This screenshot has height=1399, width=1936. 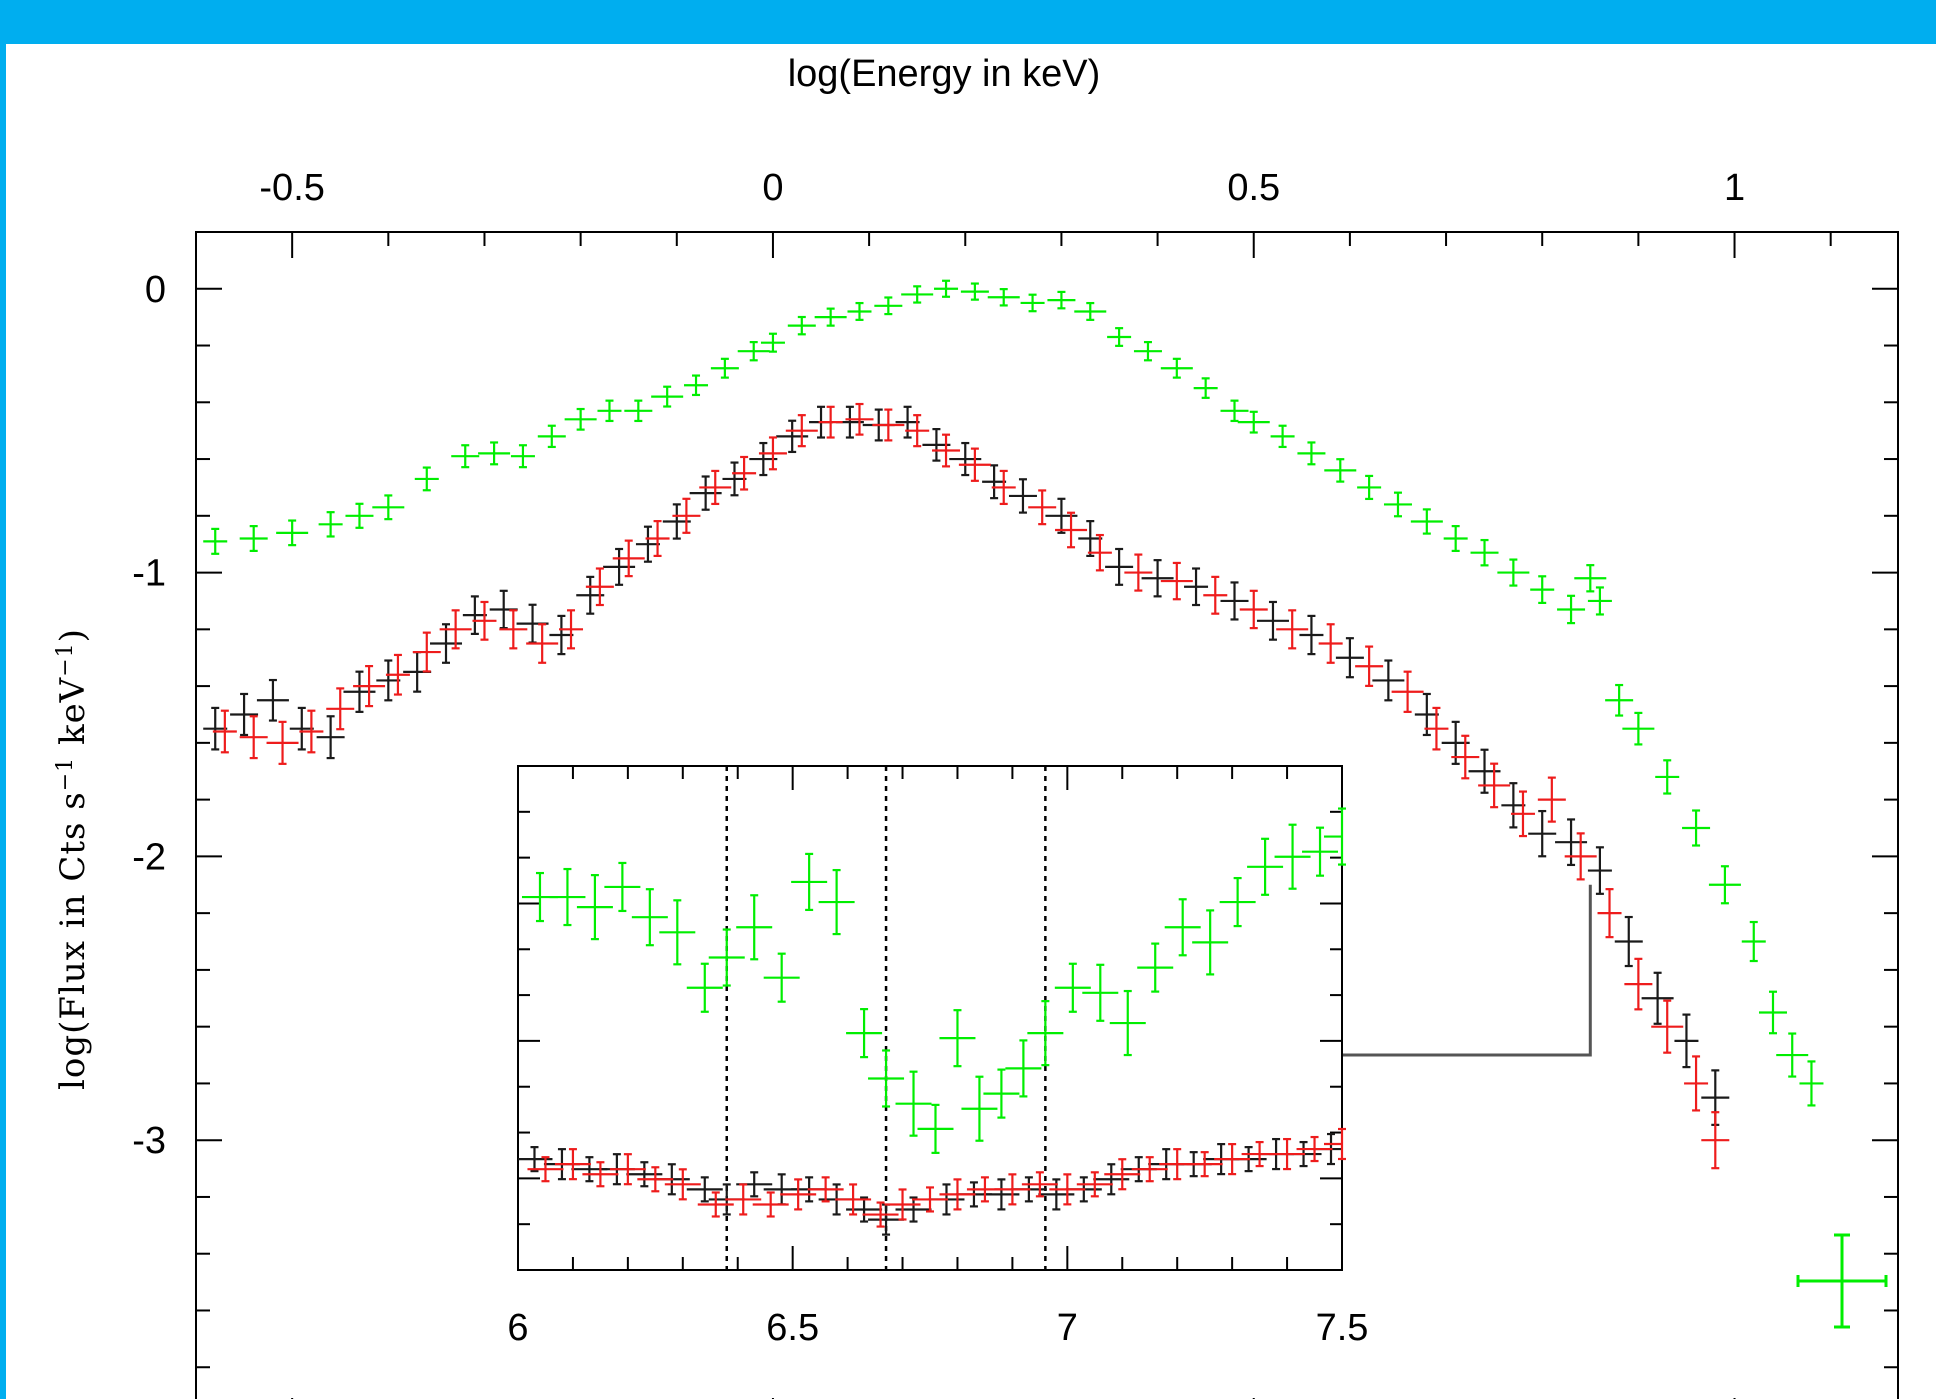 I want to click on inset-series-red, so click(x=936, y=1177).